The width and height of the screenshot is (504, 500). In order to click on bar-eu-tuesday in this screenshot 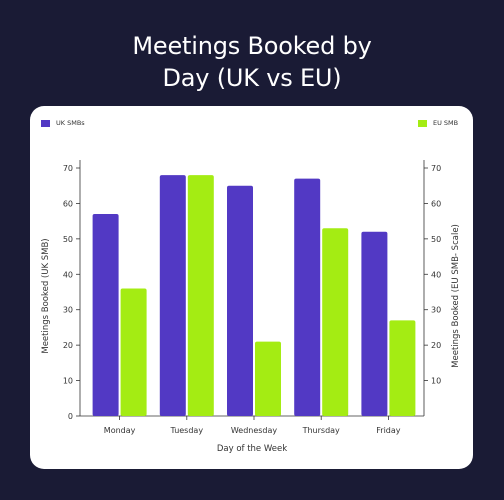, I will do `click(200, 295)`.